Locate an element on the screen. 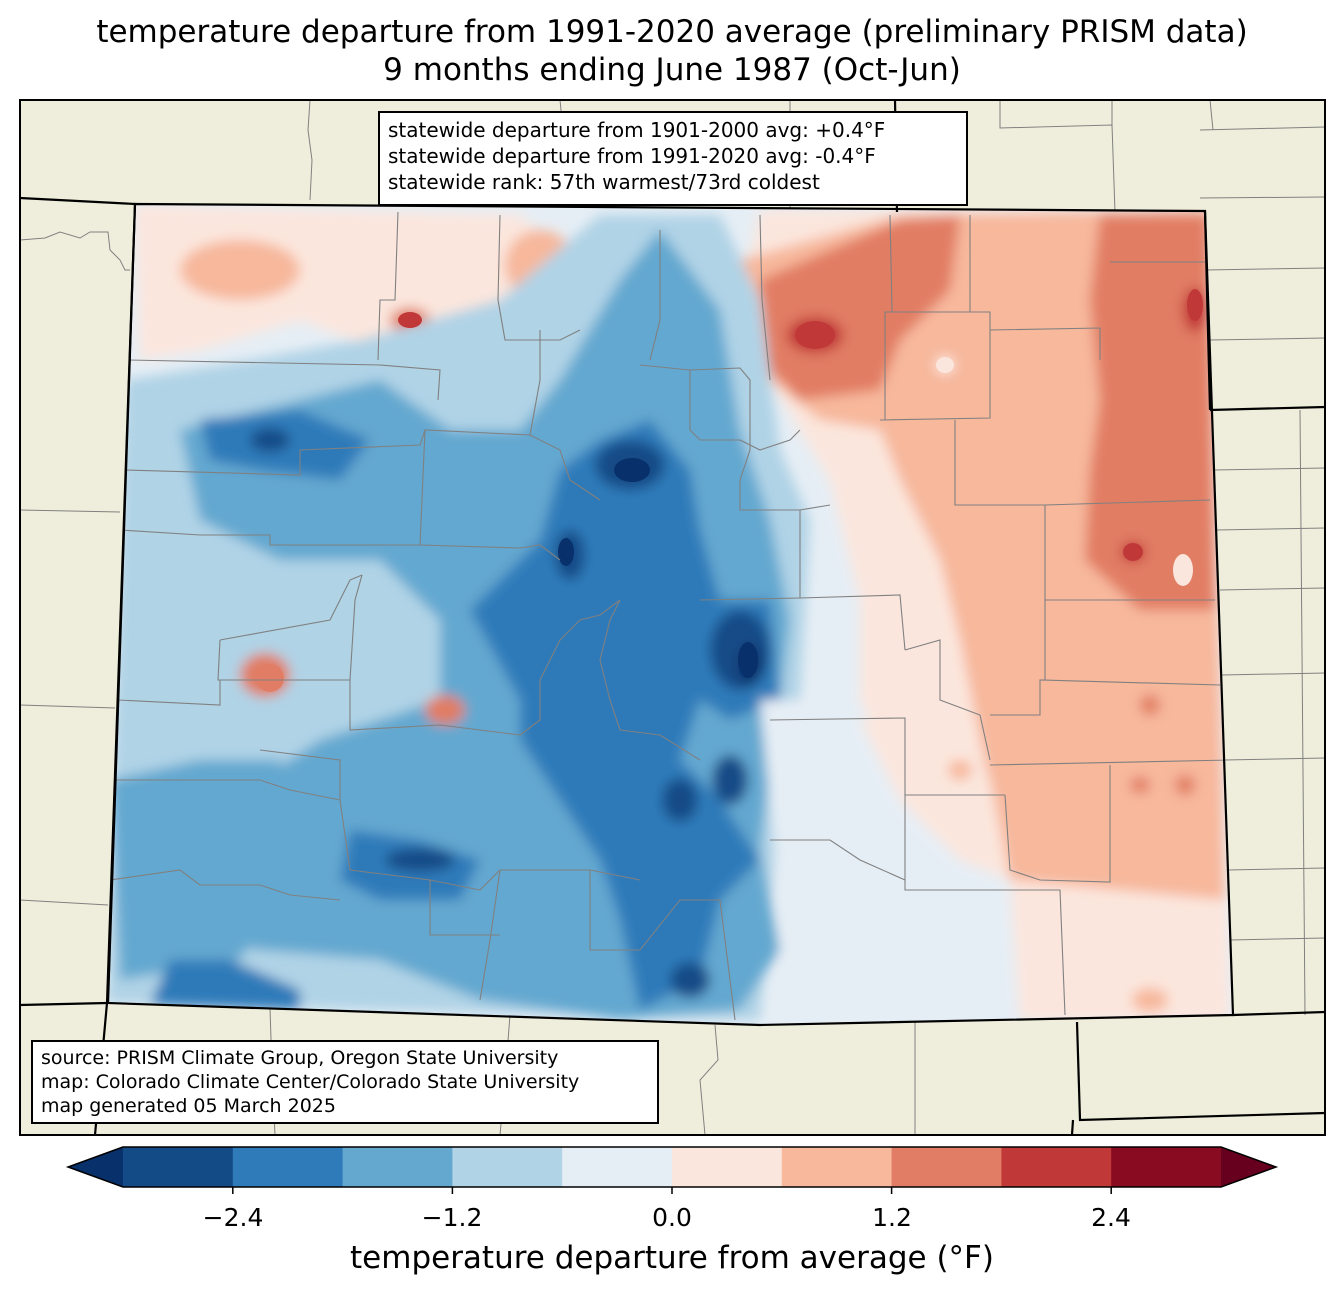 This screenshot has width=1344, height=1299. map-title-line-2: 9 months ending June 1987 (Oct-Jun) is located at coordinates (672, 70).